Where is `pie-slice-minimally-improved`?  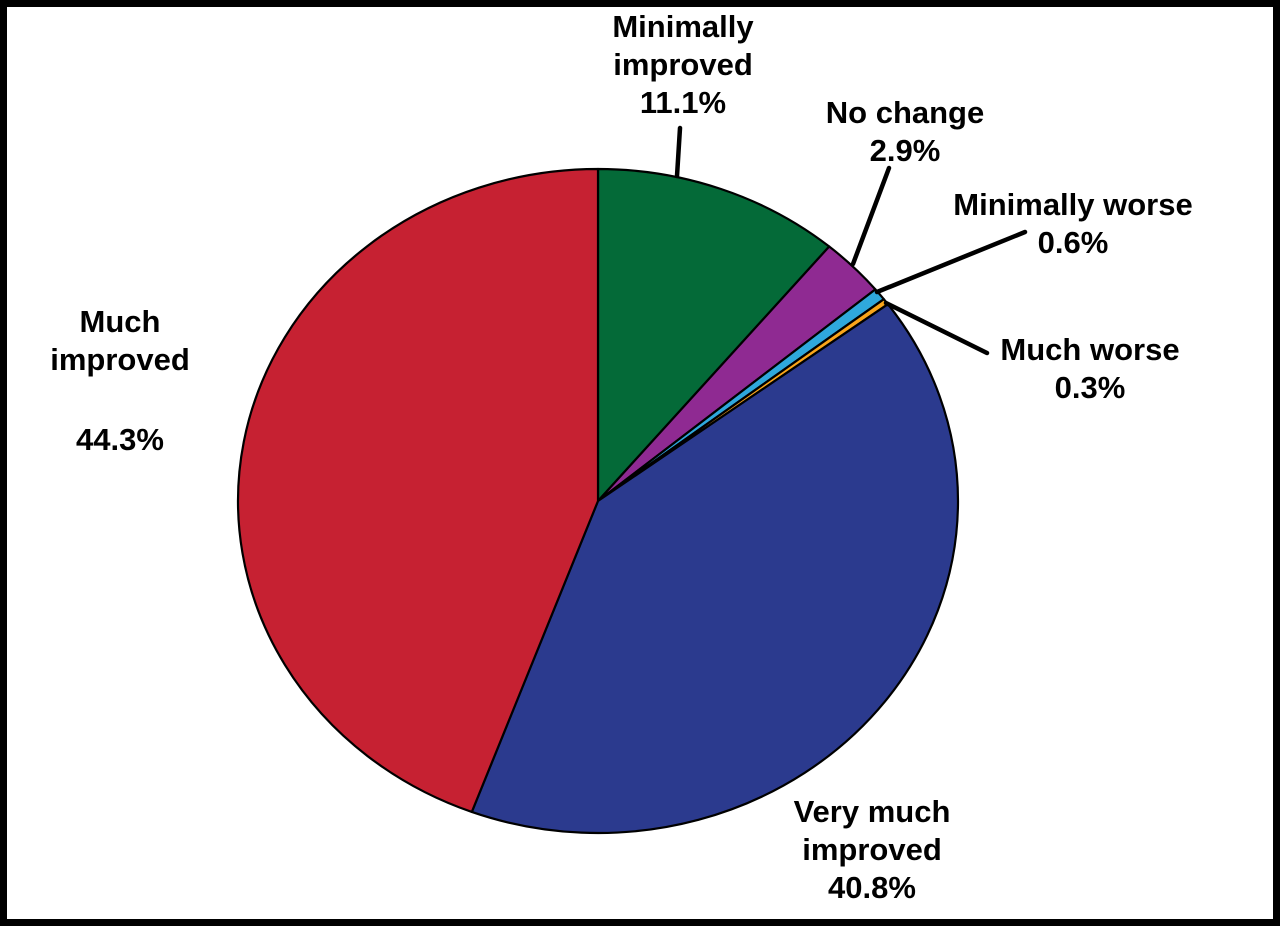
pie-slice-minimally-improved is located at coordinates (713, 335).